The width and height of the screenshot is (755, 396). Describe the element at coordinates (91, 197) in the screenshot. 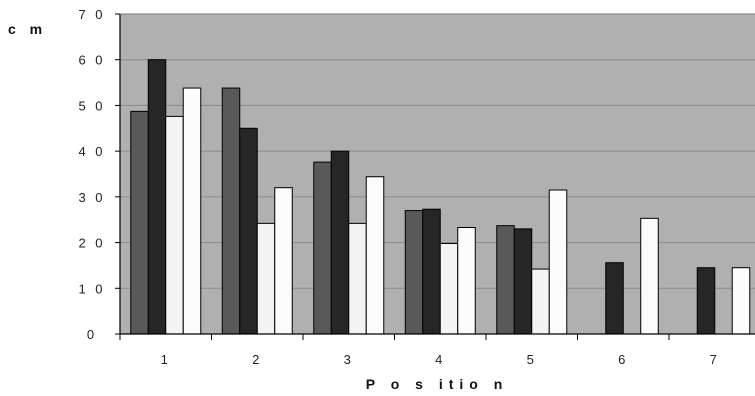

I see `y-tick-label: 3 0` at that location.